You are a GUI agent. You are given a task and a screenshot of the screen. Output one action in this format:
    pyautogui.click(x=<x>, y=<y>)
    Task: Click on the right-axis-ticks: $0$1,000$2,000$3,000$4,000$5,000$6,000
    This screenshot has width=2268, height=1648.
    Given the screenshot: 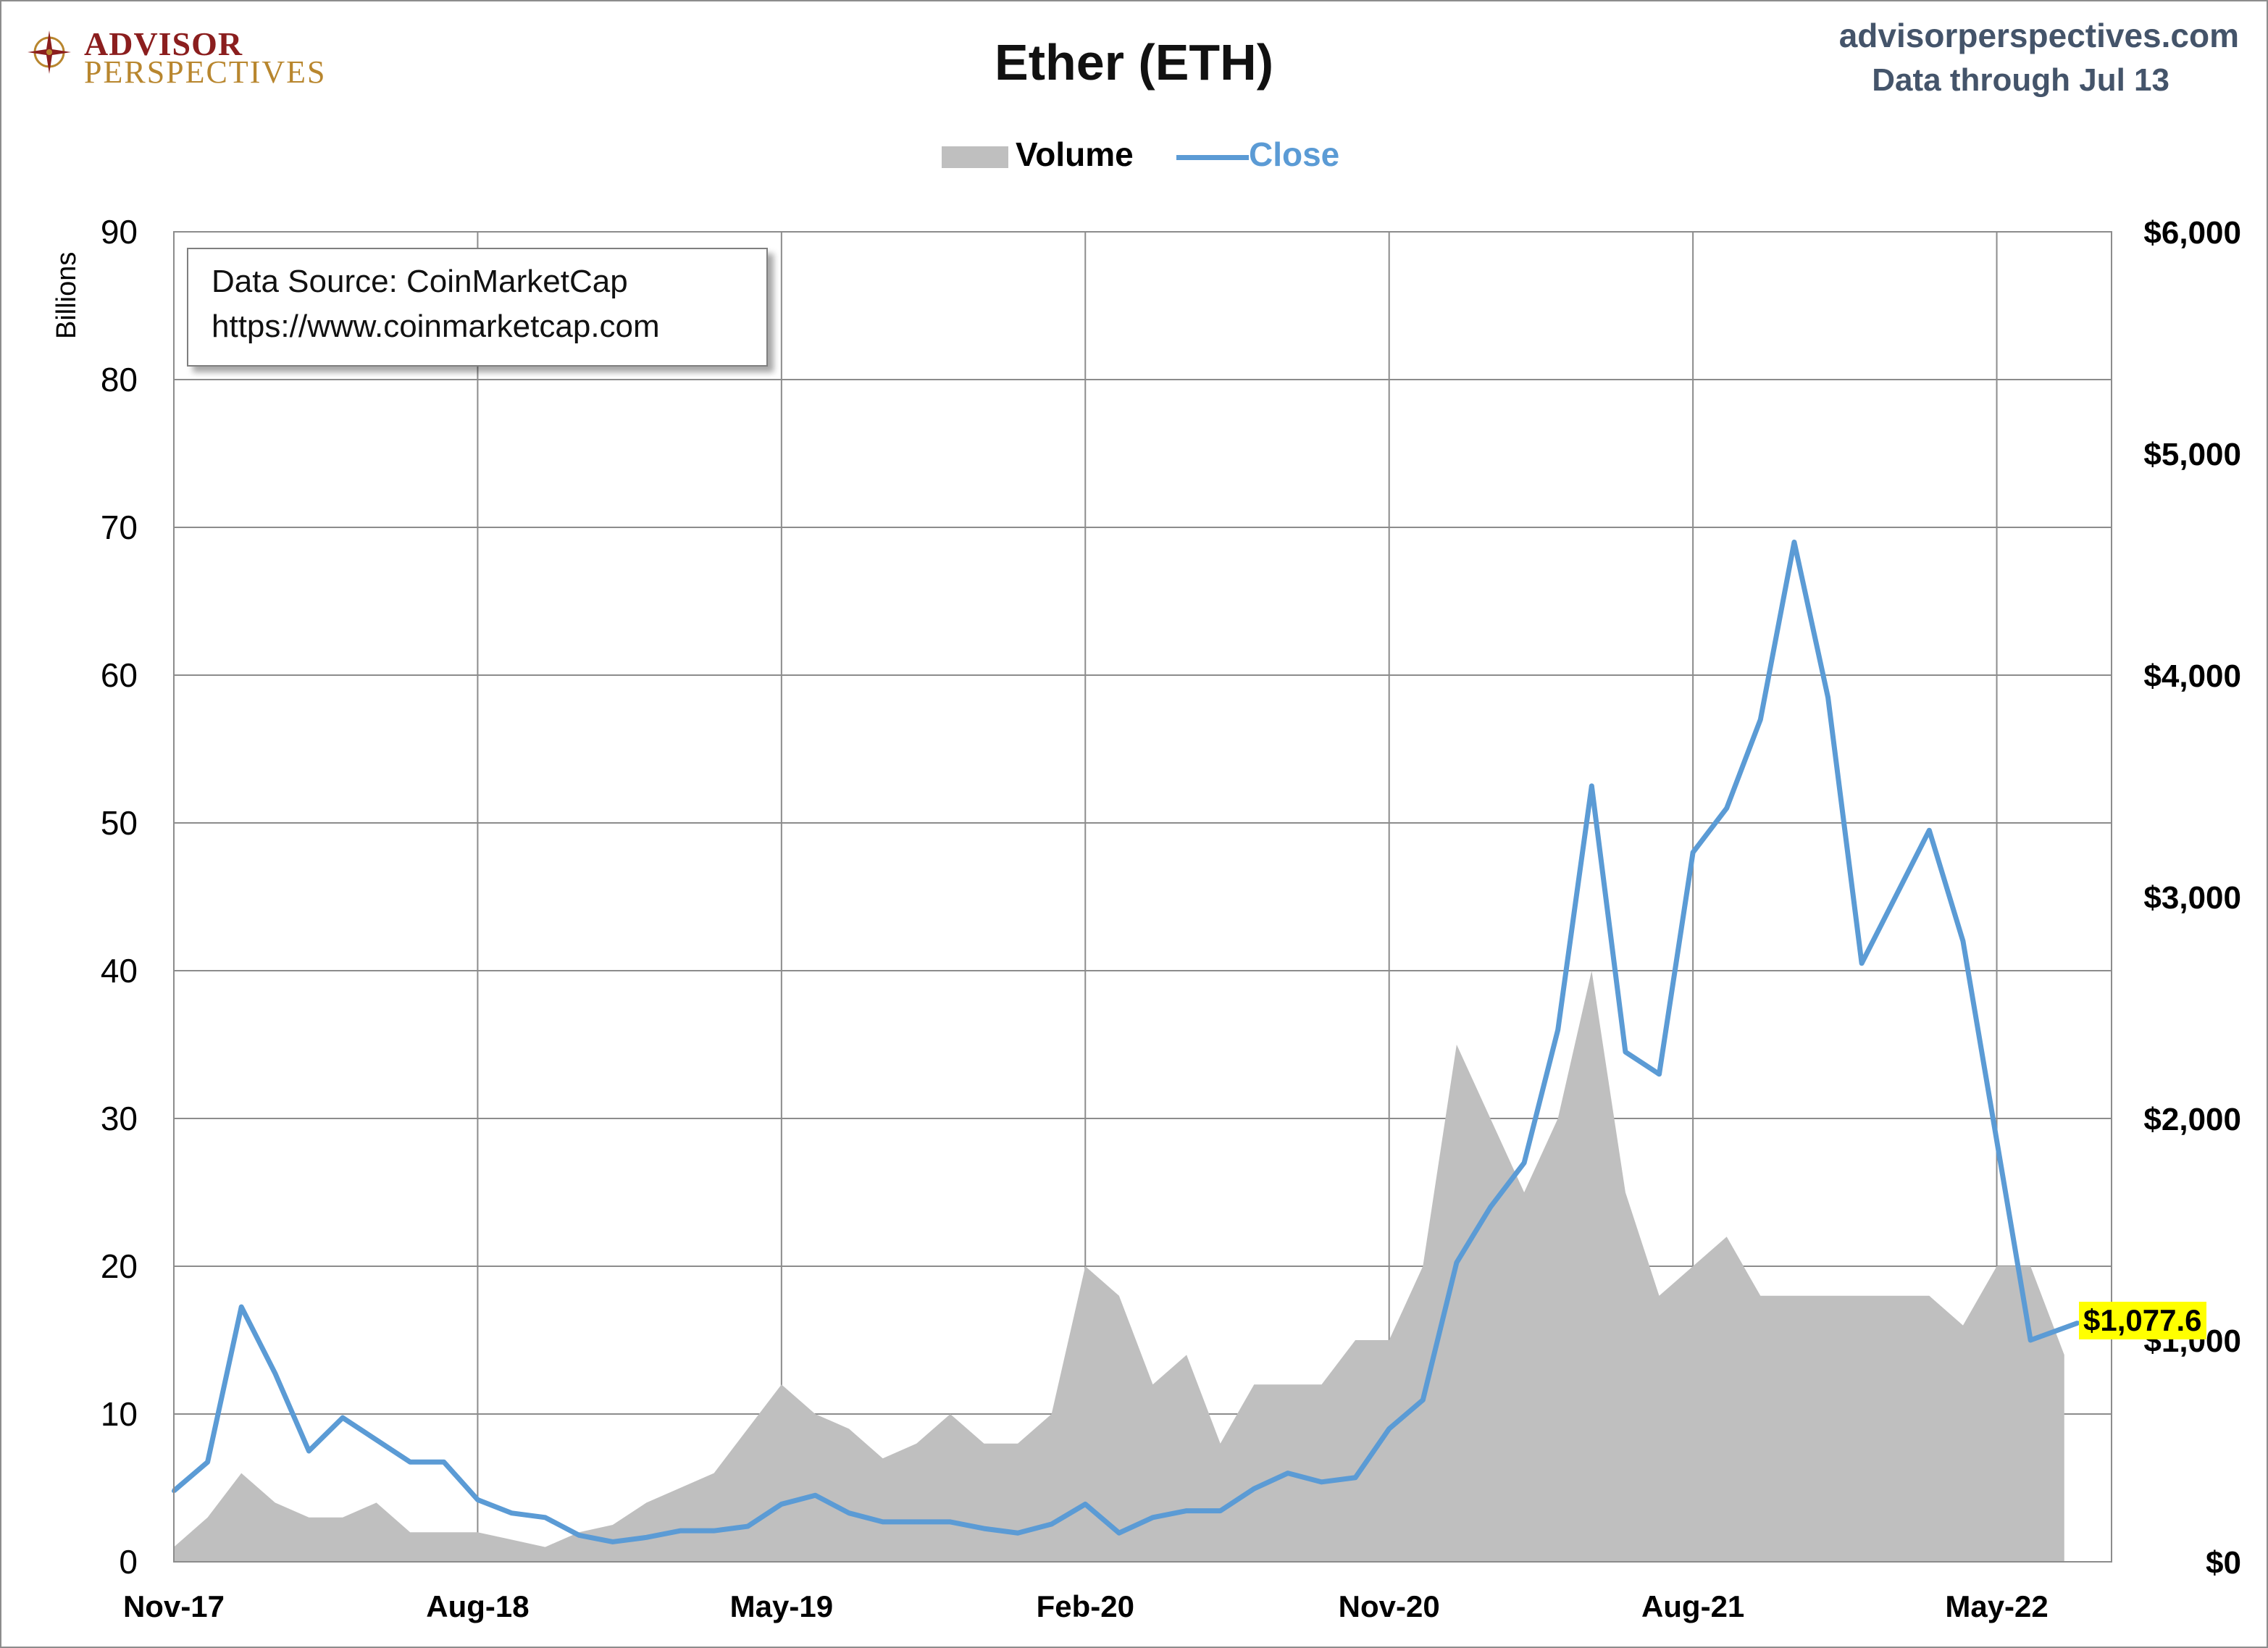 What is the action you would take?
    pyautogui.click(x=2192, y=898)
    